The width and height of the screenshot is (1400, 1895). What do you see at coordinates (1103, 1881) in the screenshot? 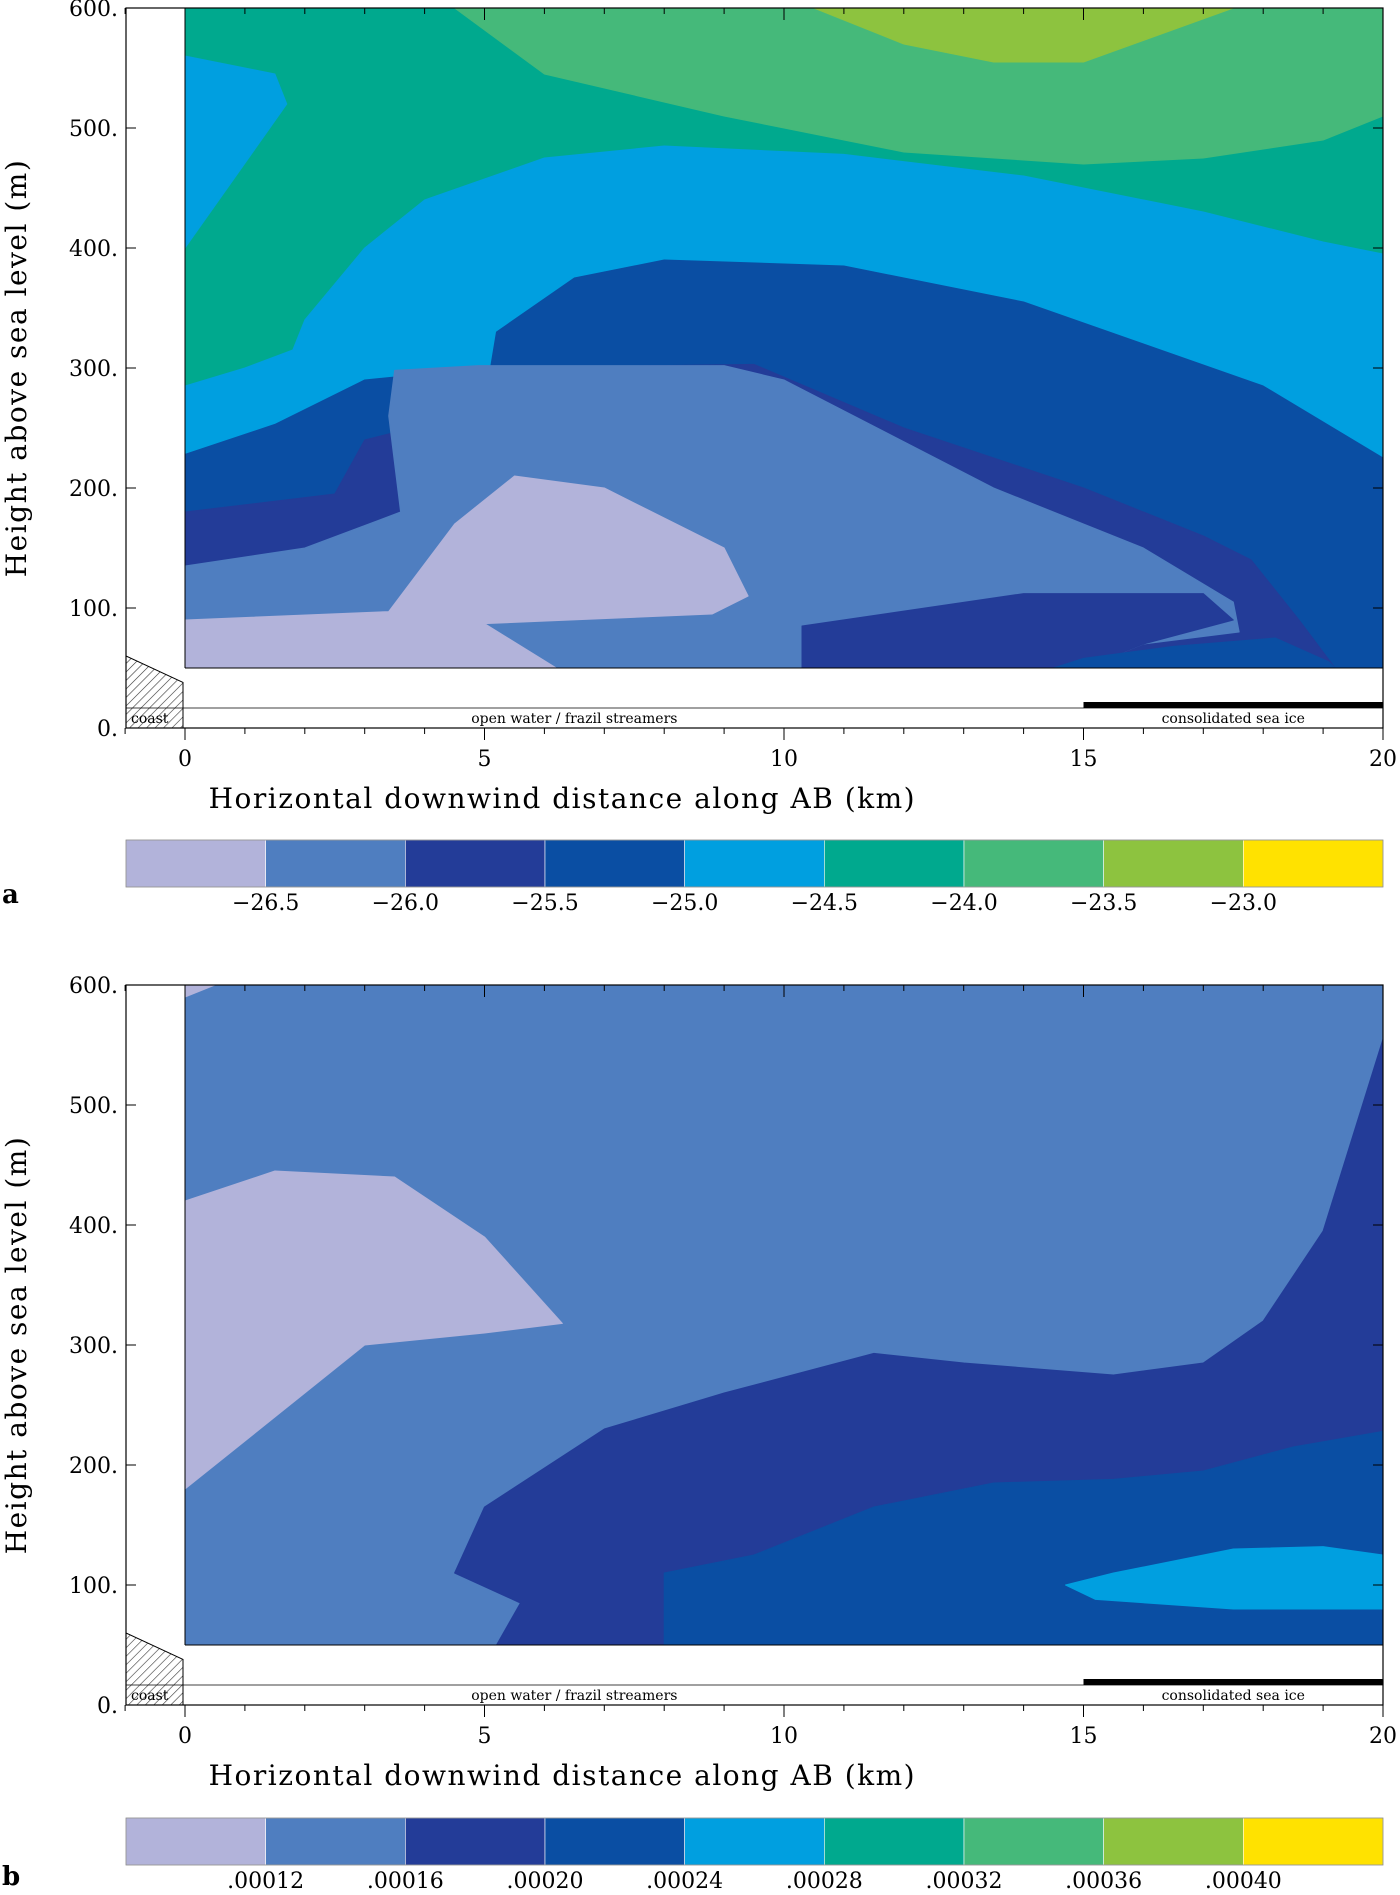
I see `colorbar-tick-label: .00036` at bounding box center [1103, 1881].